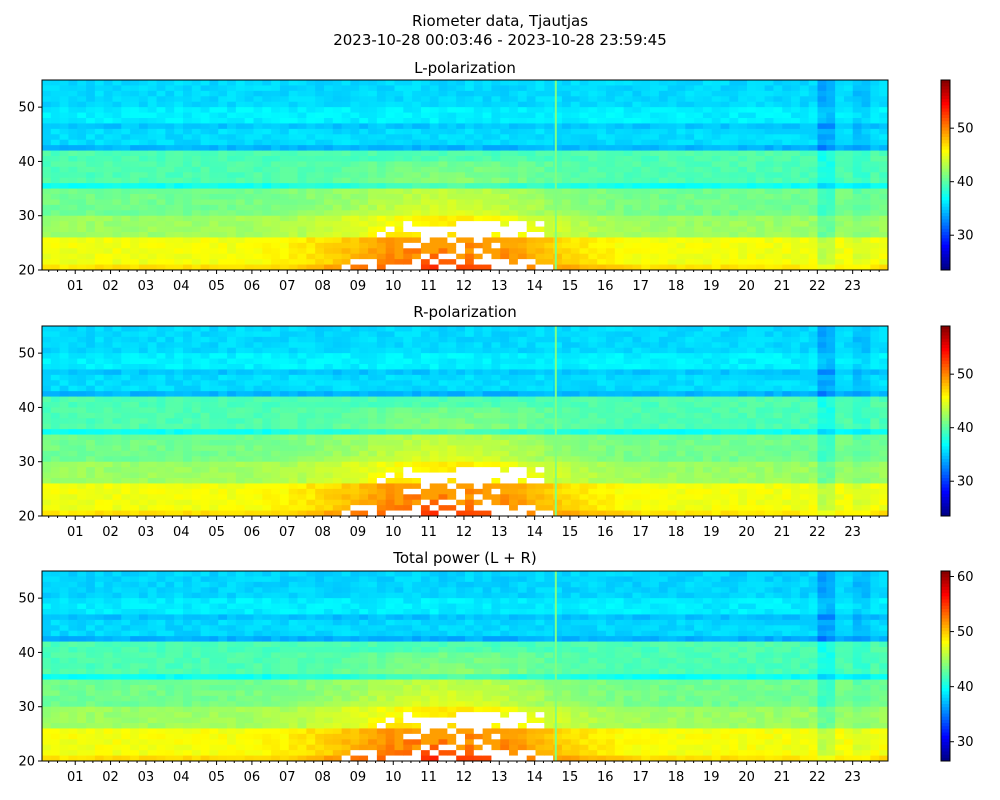 The width and height of the screenshot is (1000, 800). What do you see at coordinates (782, 286) in the screenshot?
I see `x-tick-label: 21` at bounding box center [782, 286].